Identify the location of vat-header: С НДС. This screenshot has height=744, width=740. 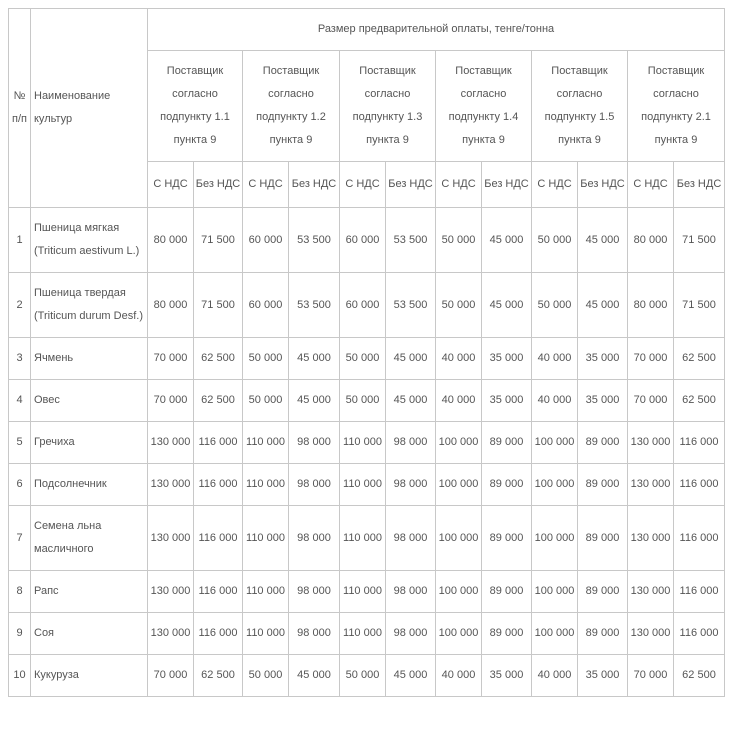
(650, 184).